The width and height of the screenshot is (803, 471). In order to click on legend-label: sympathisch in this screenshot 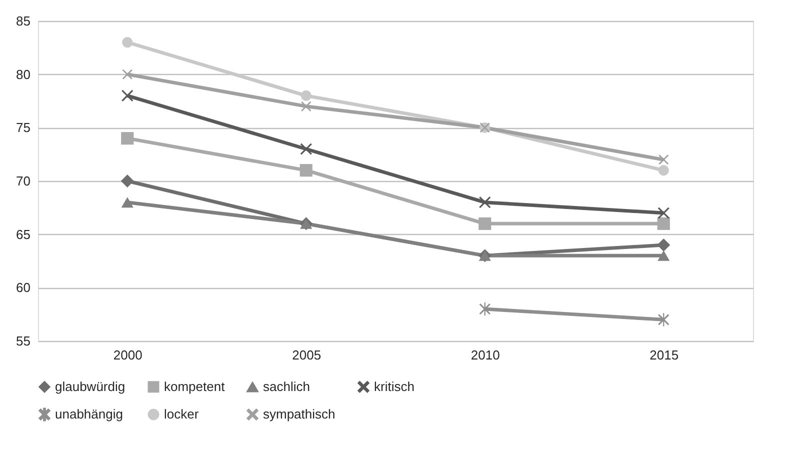, I will do `click(299, 414)`.